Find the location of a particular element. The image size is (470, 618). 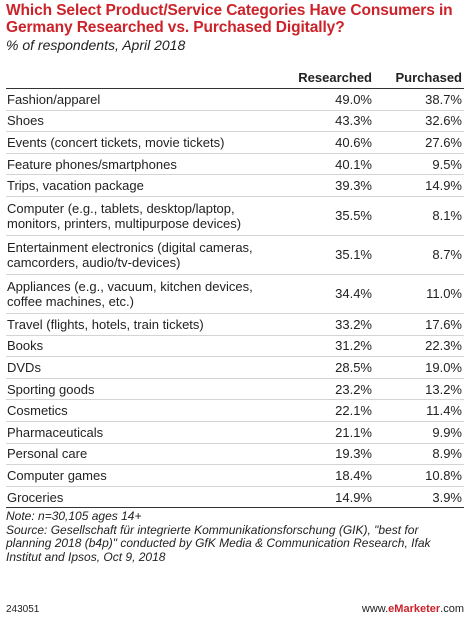

row-category: Books is located at coordinates (25, 346).